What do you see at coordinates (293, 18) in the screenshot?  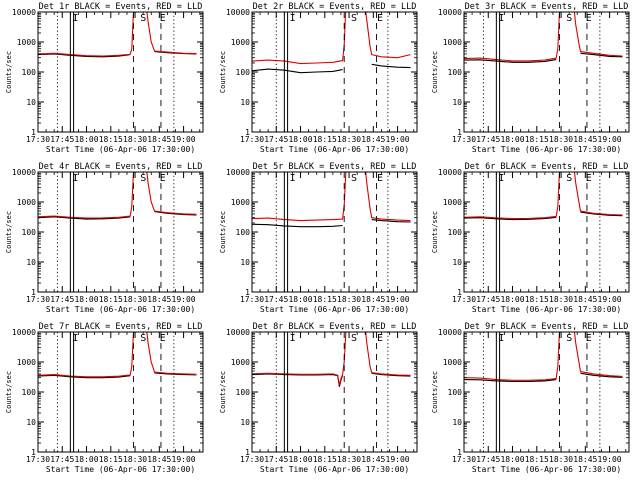 I see `chart-2-marker-i-1: I` at bounding box center [293, 18].